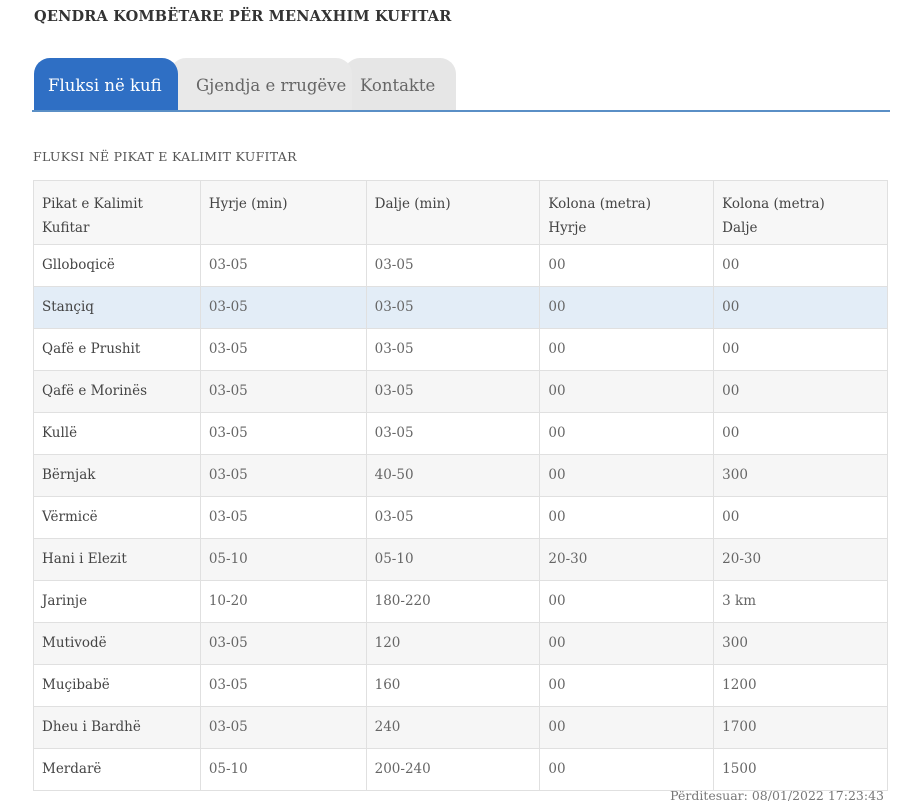  I want to click on column-header-hyrje: Hyrje (min), so click(283, 212).